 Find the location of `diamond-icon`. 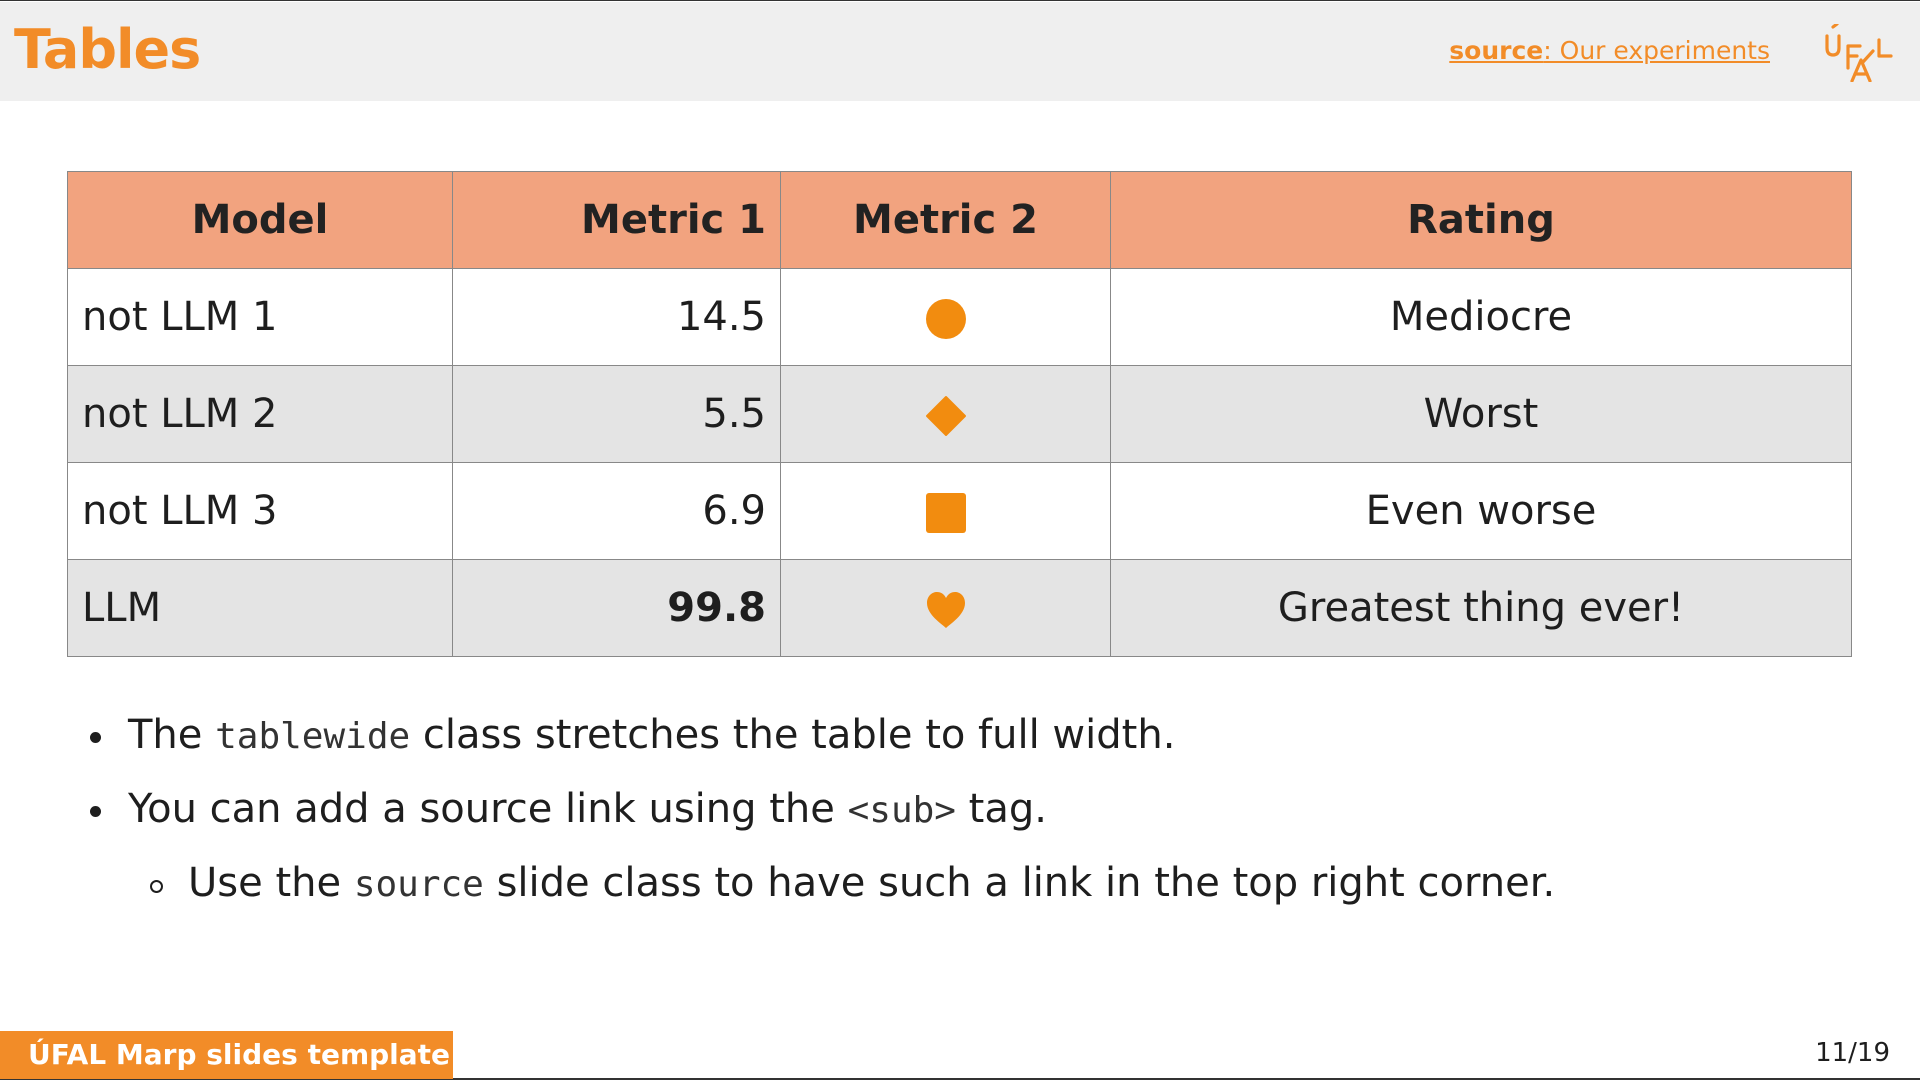

diamond-icon is located at coordinates (945, 416).